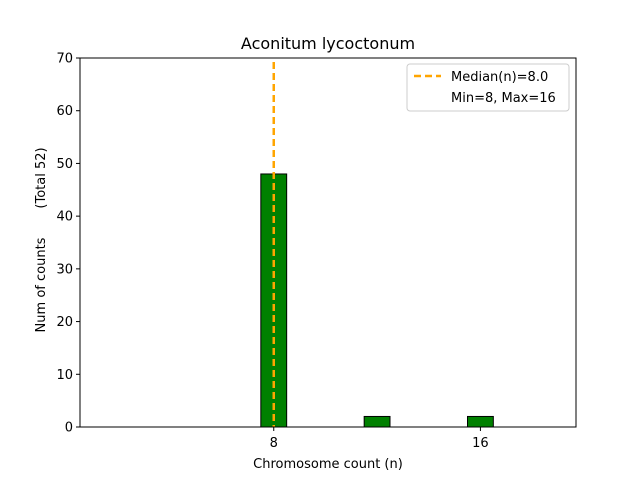  I want to click on legend: Median(n)=8.0 Min=8, Max=16, so click(488, 87).